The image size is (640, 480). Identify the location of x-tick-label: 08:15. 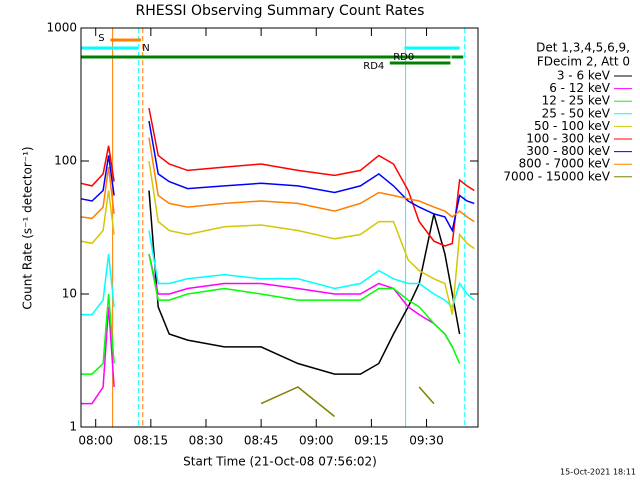
(151, 441).